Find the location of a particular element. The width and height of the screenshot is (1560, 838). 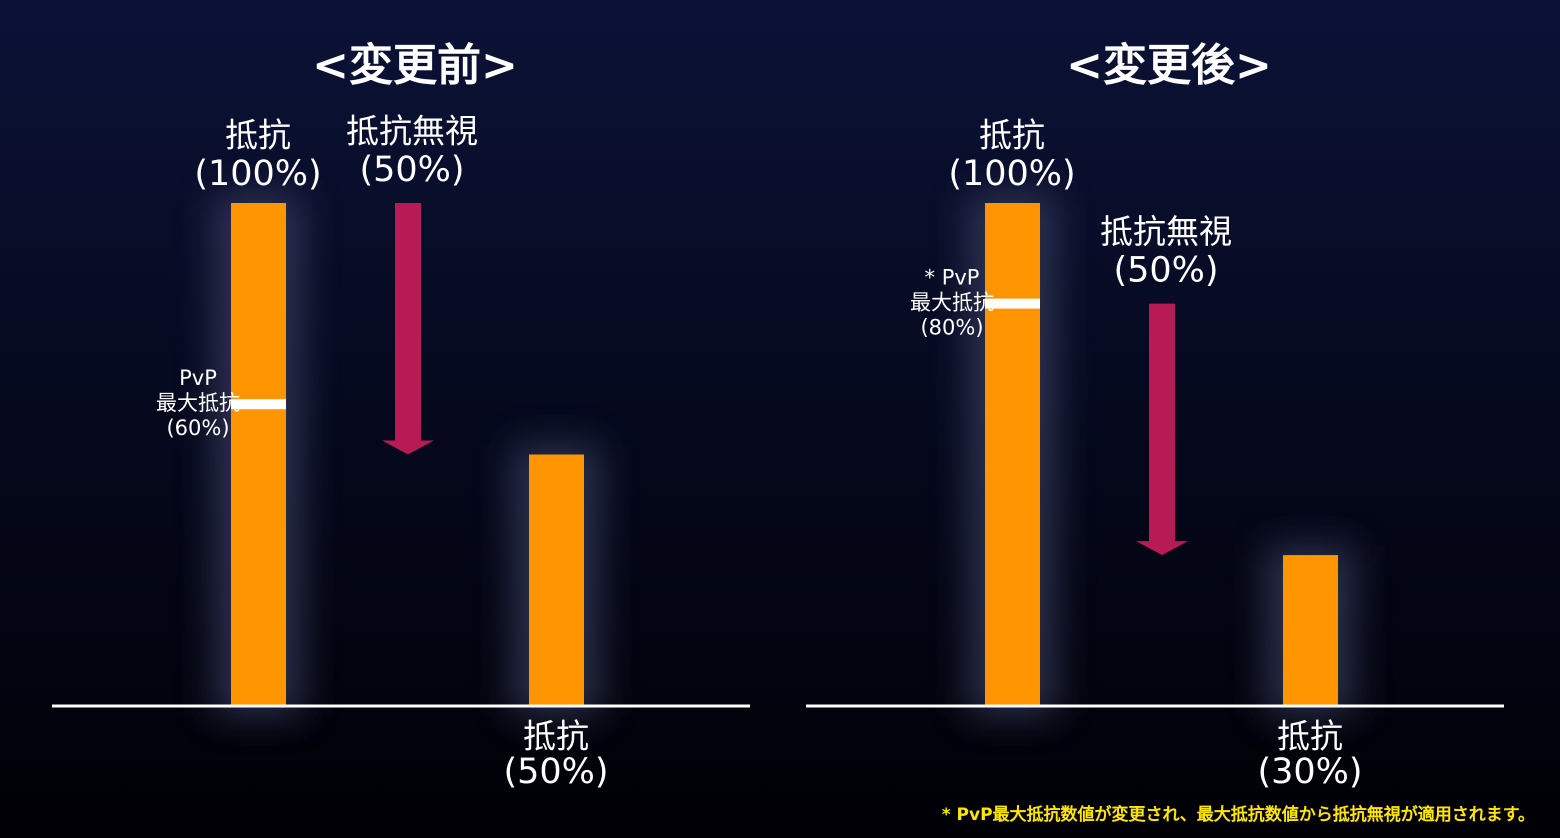

pvp-label: (60%) is located at coordinates (197, 428).